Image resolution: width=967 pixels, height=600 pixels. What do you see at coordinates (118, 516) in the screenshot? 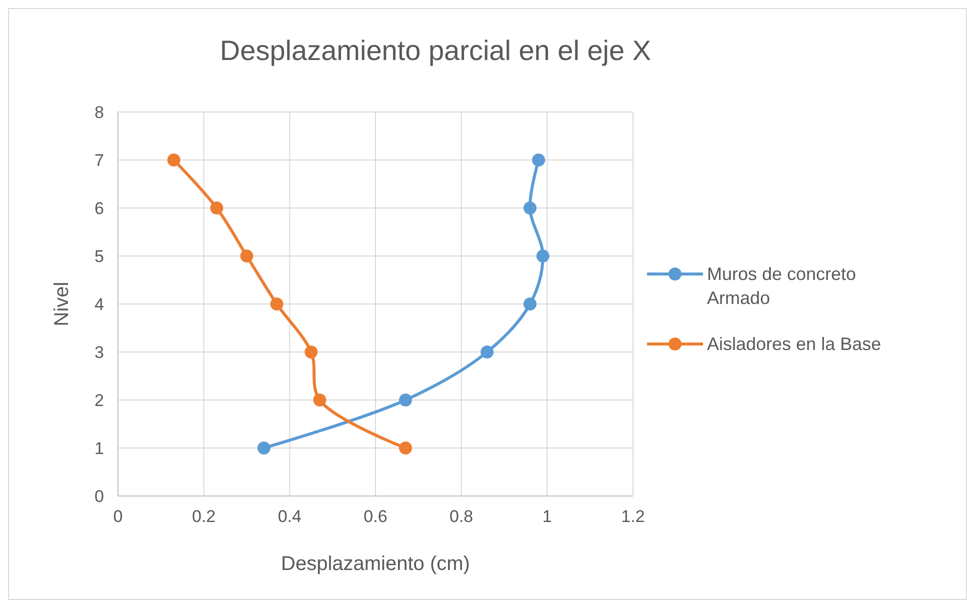
I see `x-tick-label: 0` at bounding box center [118, 516].